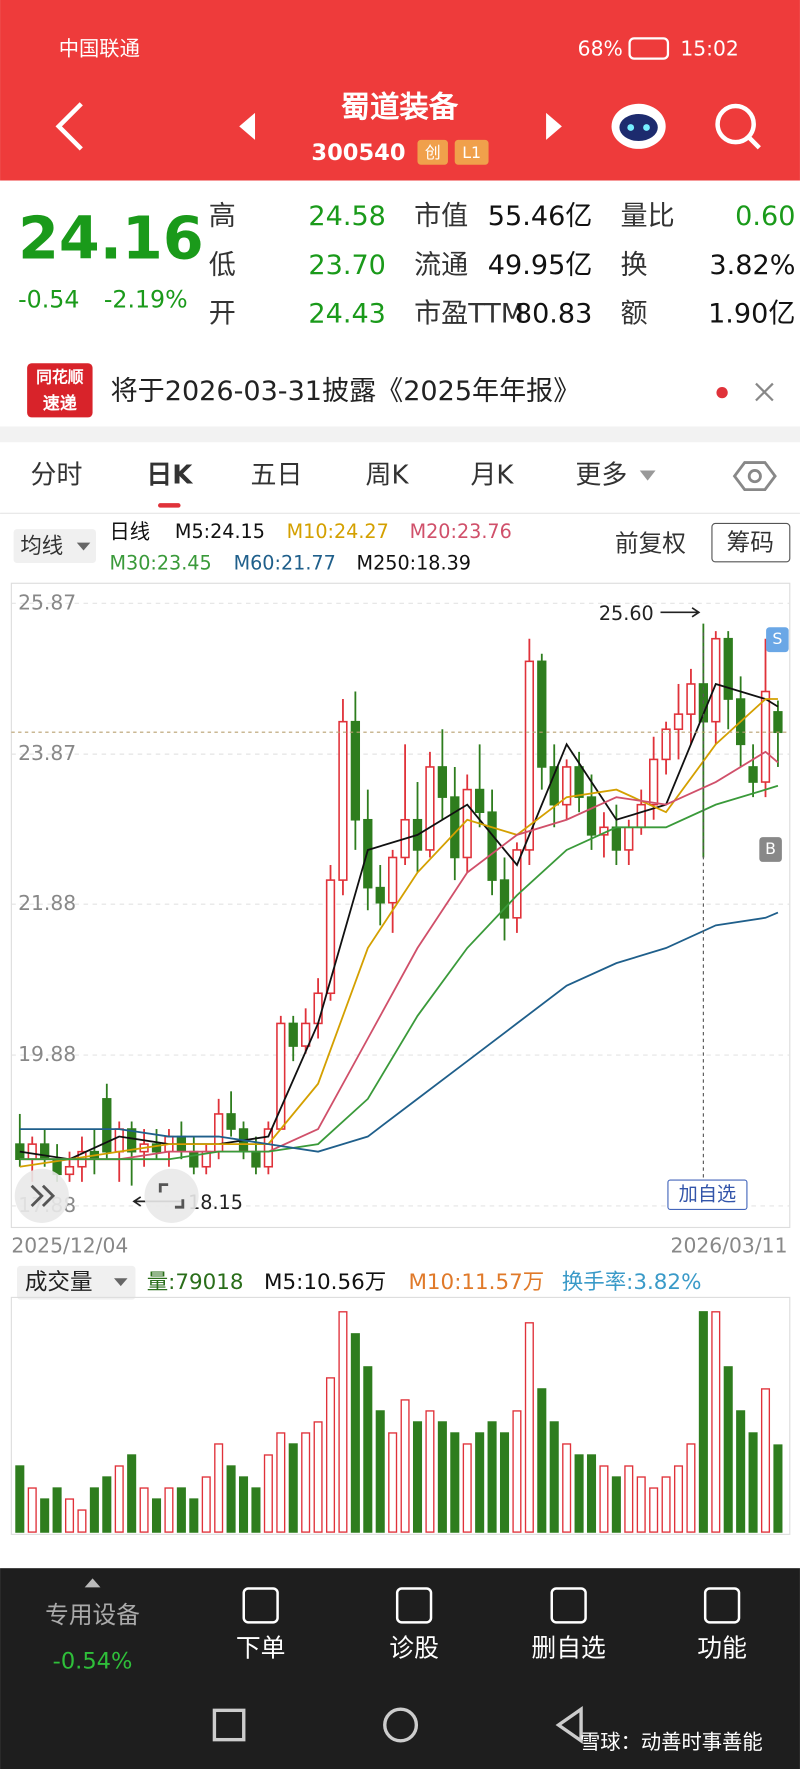 This screenshot has height=1773, width=800. What do you see at coordinates (60, 403) in the screenshot?
I see `badge: 速递` at bounding box center [60, 403].